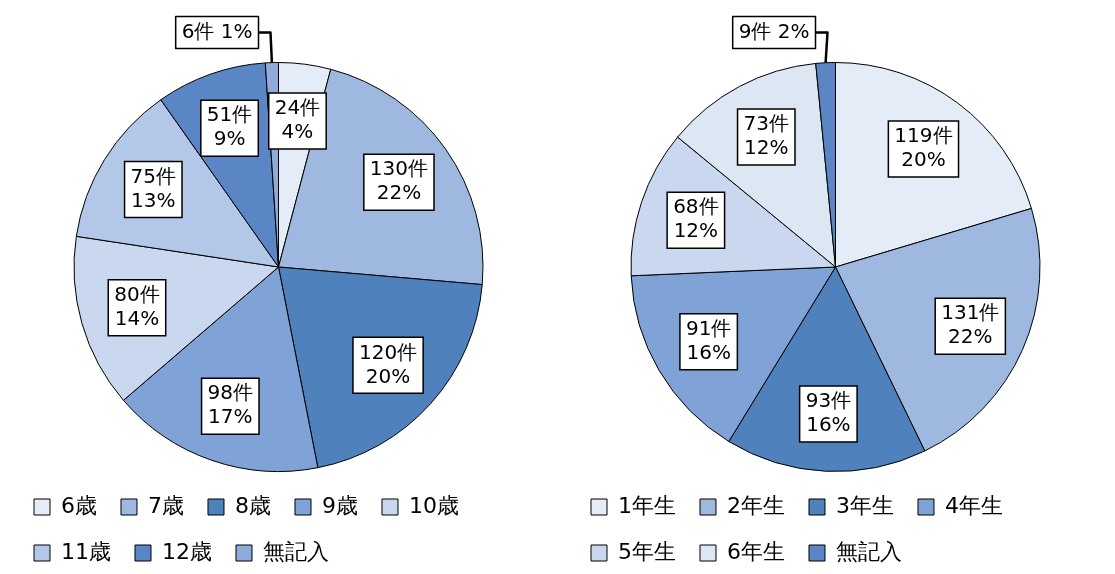  Describe the element at coordinates (647, 551) in the screenshot. I see `legend-label: 5年生` at that location.